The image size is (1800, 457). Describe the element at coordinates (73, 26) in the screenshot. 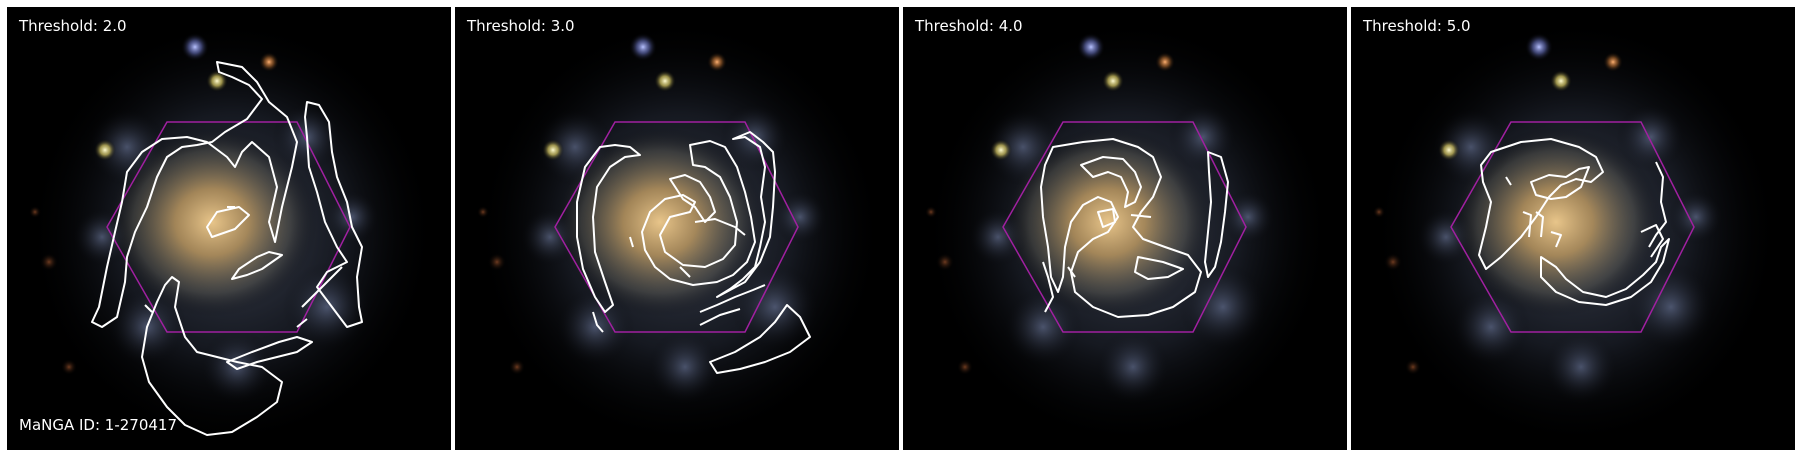

I see `threshold-label: Threshold: 2.0` at that location.